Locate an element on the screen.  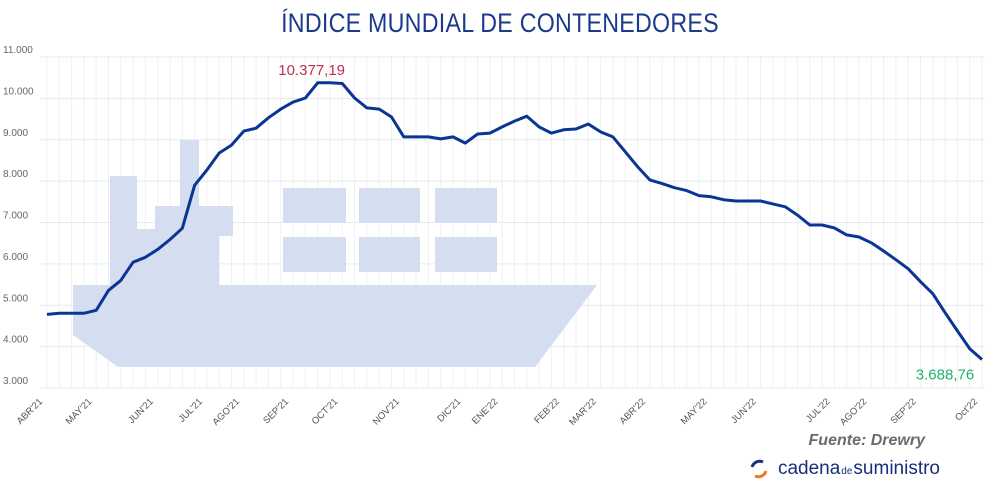
x-tick-label: NOV'21 is located at coordinates (386, 411).